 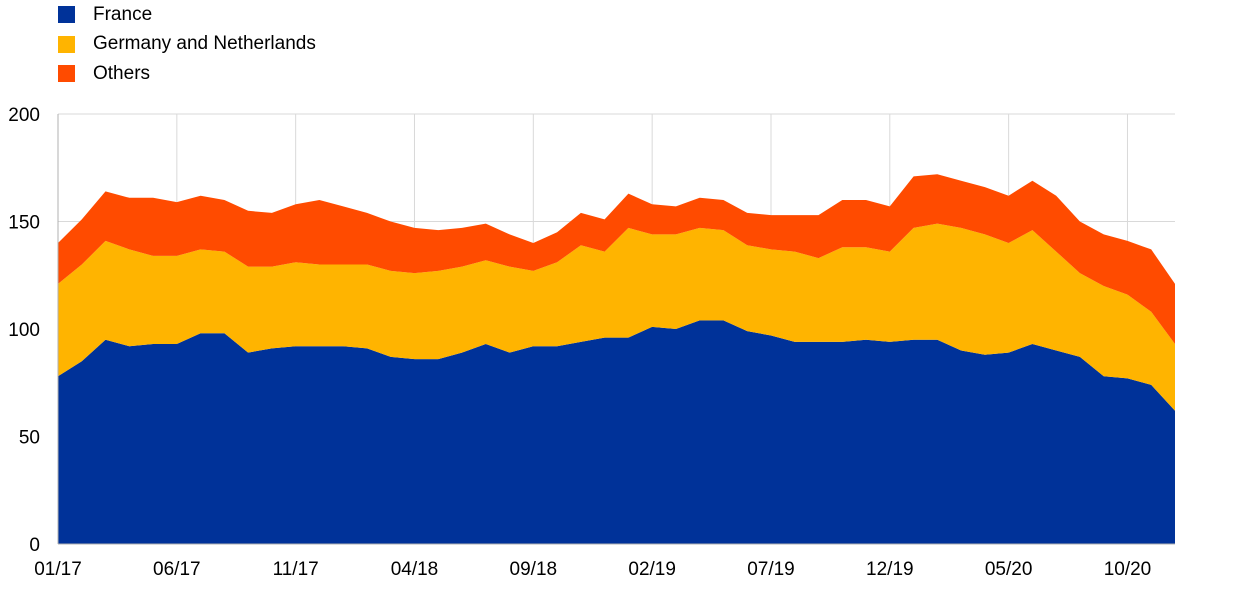 What do you see at coordinates (204, 44) in the screenshot?
I see `legend-label: Germany and Netherlands` at bounding box center [204, 44].